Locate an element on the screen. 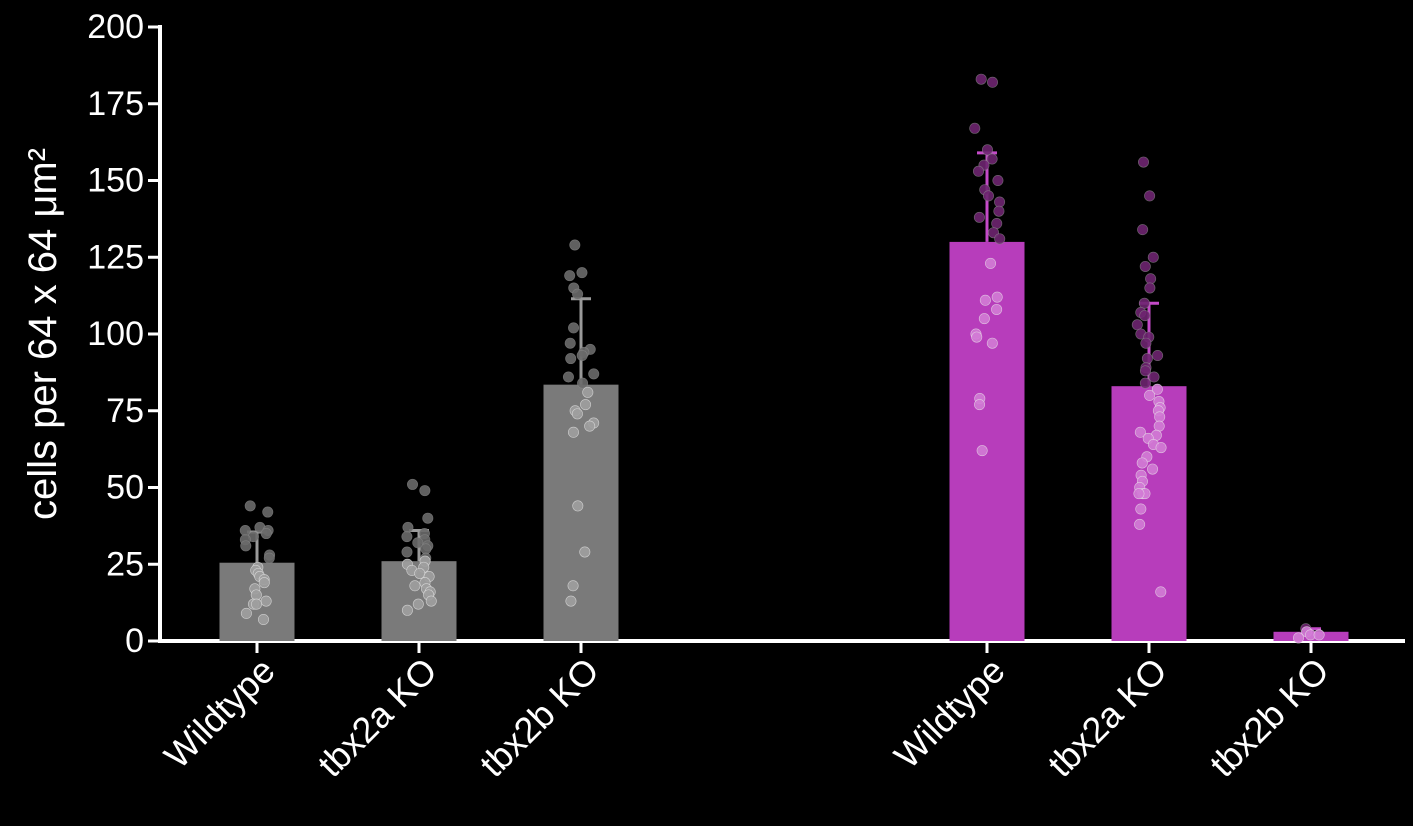 The width and height of the screenshot is (1413, 826). y-tick-label: 75 is located at coordinates (125, 411).